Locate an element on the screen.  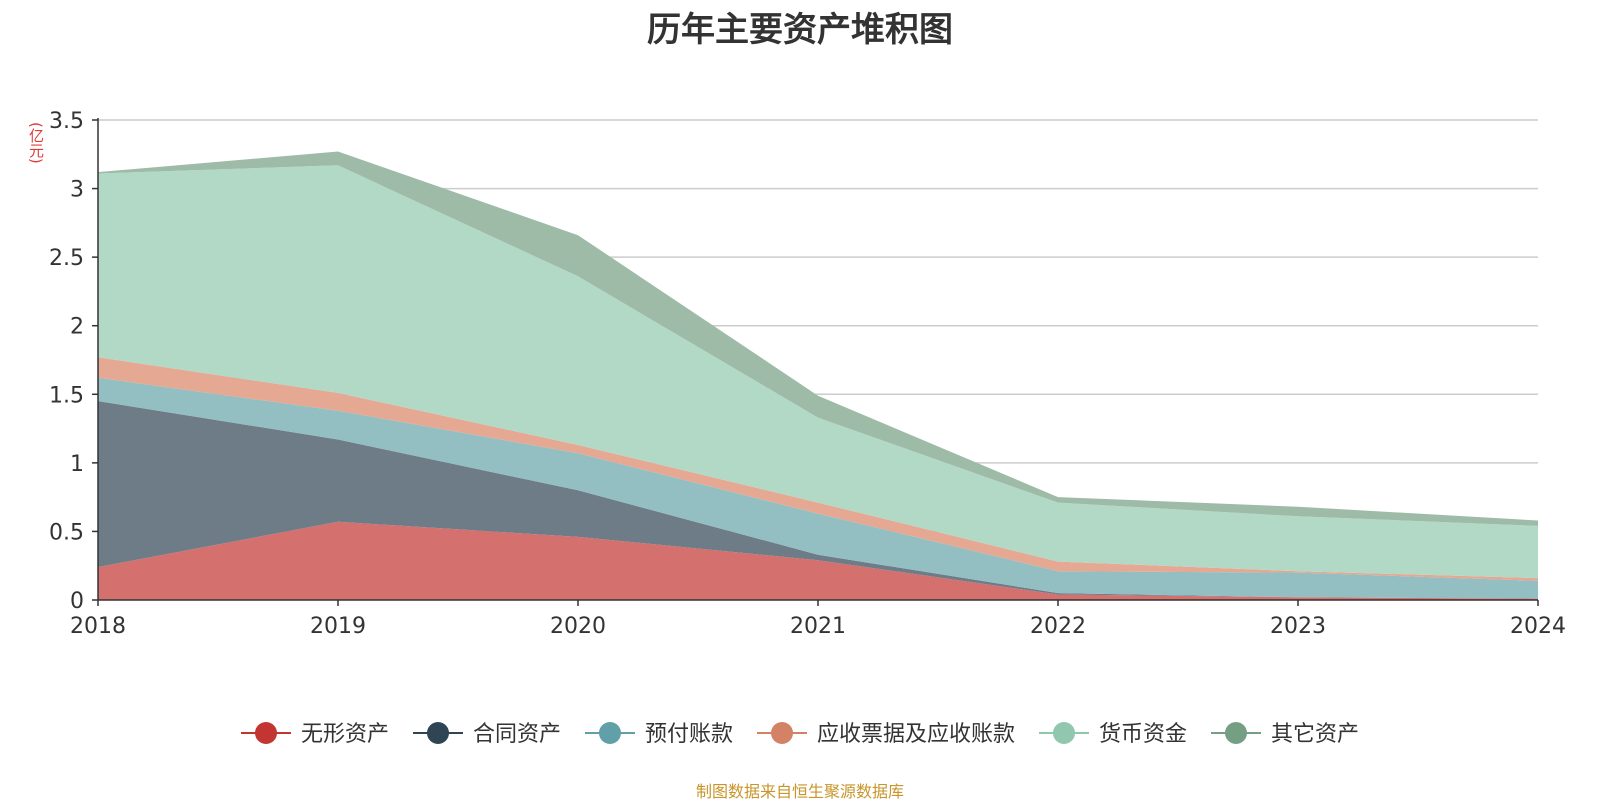
x-tick-label: 2019 is located at coordinates (338, 626).